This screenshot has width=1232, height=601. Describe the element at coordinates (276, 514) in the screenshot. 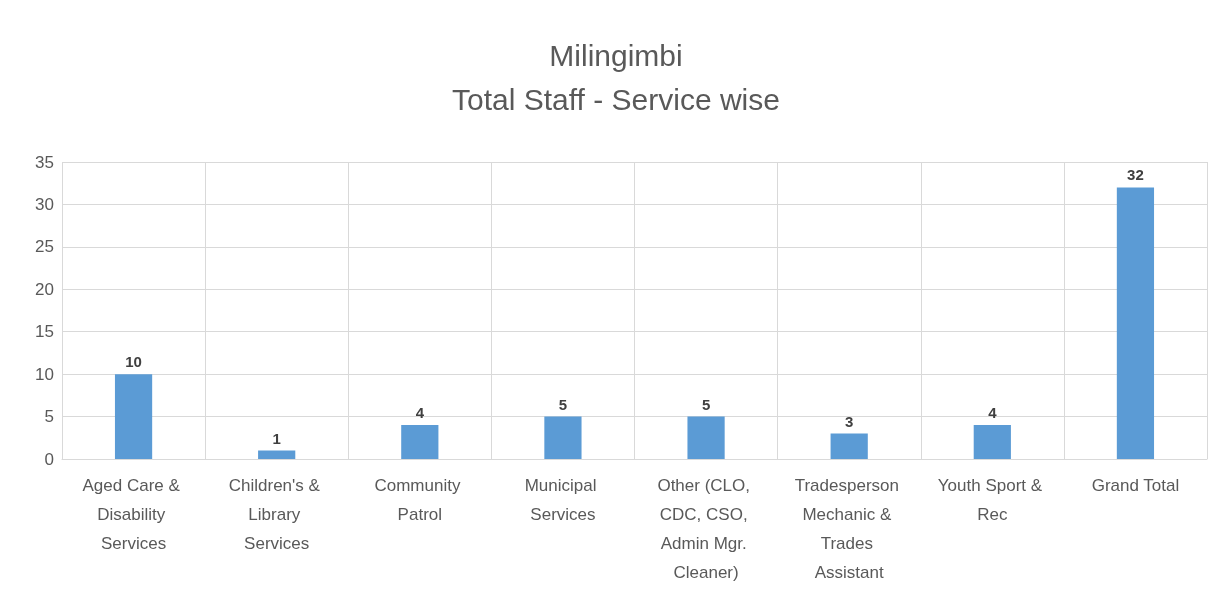

I see `x-tick-label: Children's & Library Services` at that location.